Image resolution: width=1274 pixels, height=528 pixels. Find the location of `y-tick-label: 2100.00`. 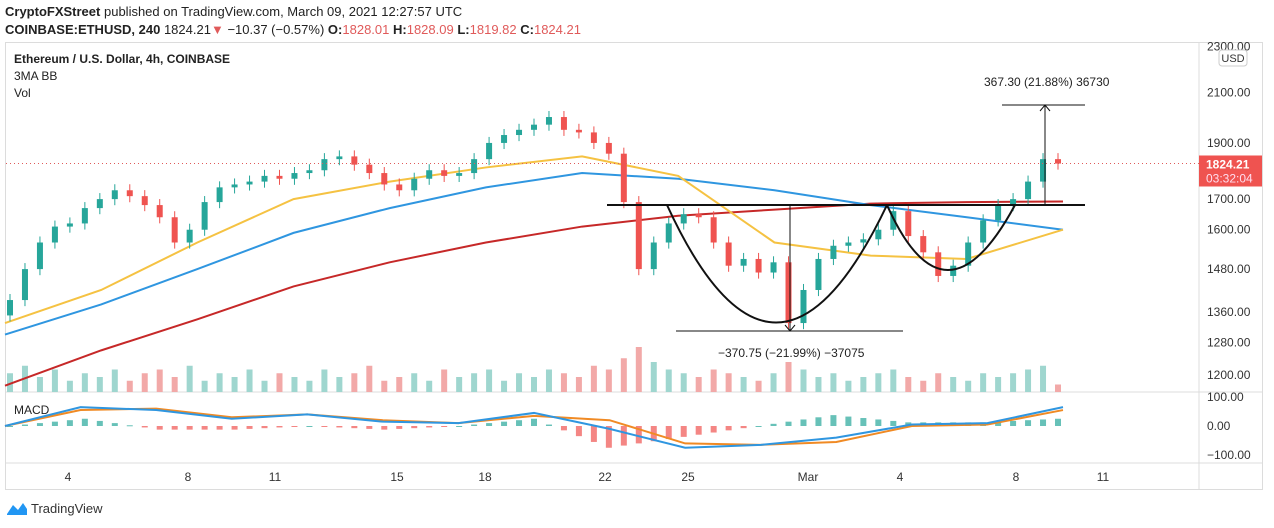

y-tick-label: 2100.00 is located at coordinates (1229, 92).